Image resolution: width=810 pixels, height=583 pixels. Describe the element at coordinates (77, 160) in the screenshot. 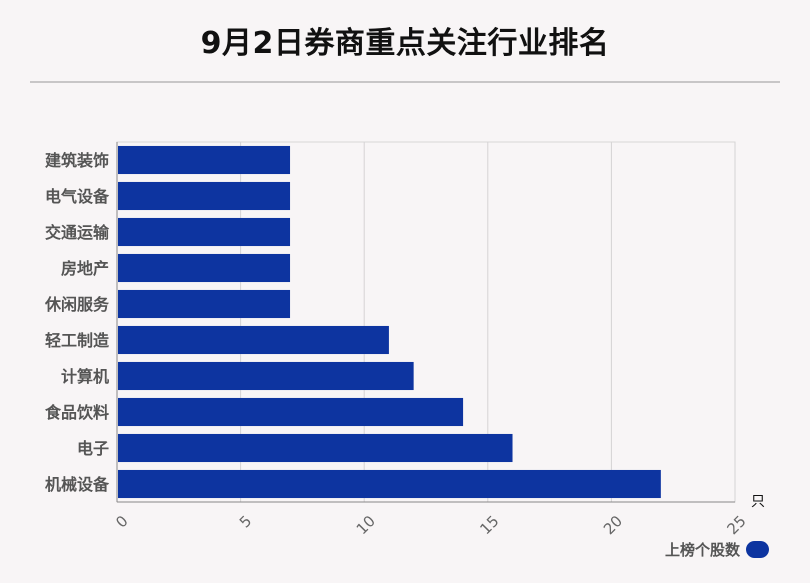

I see `y-tick-label: 建筑装饰` at that location.